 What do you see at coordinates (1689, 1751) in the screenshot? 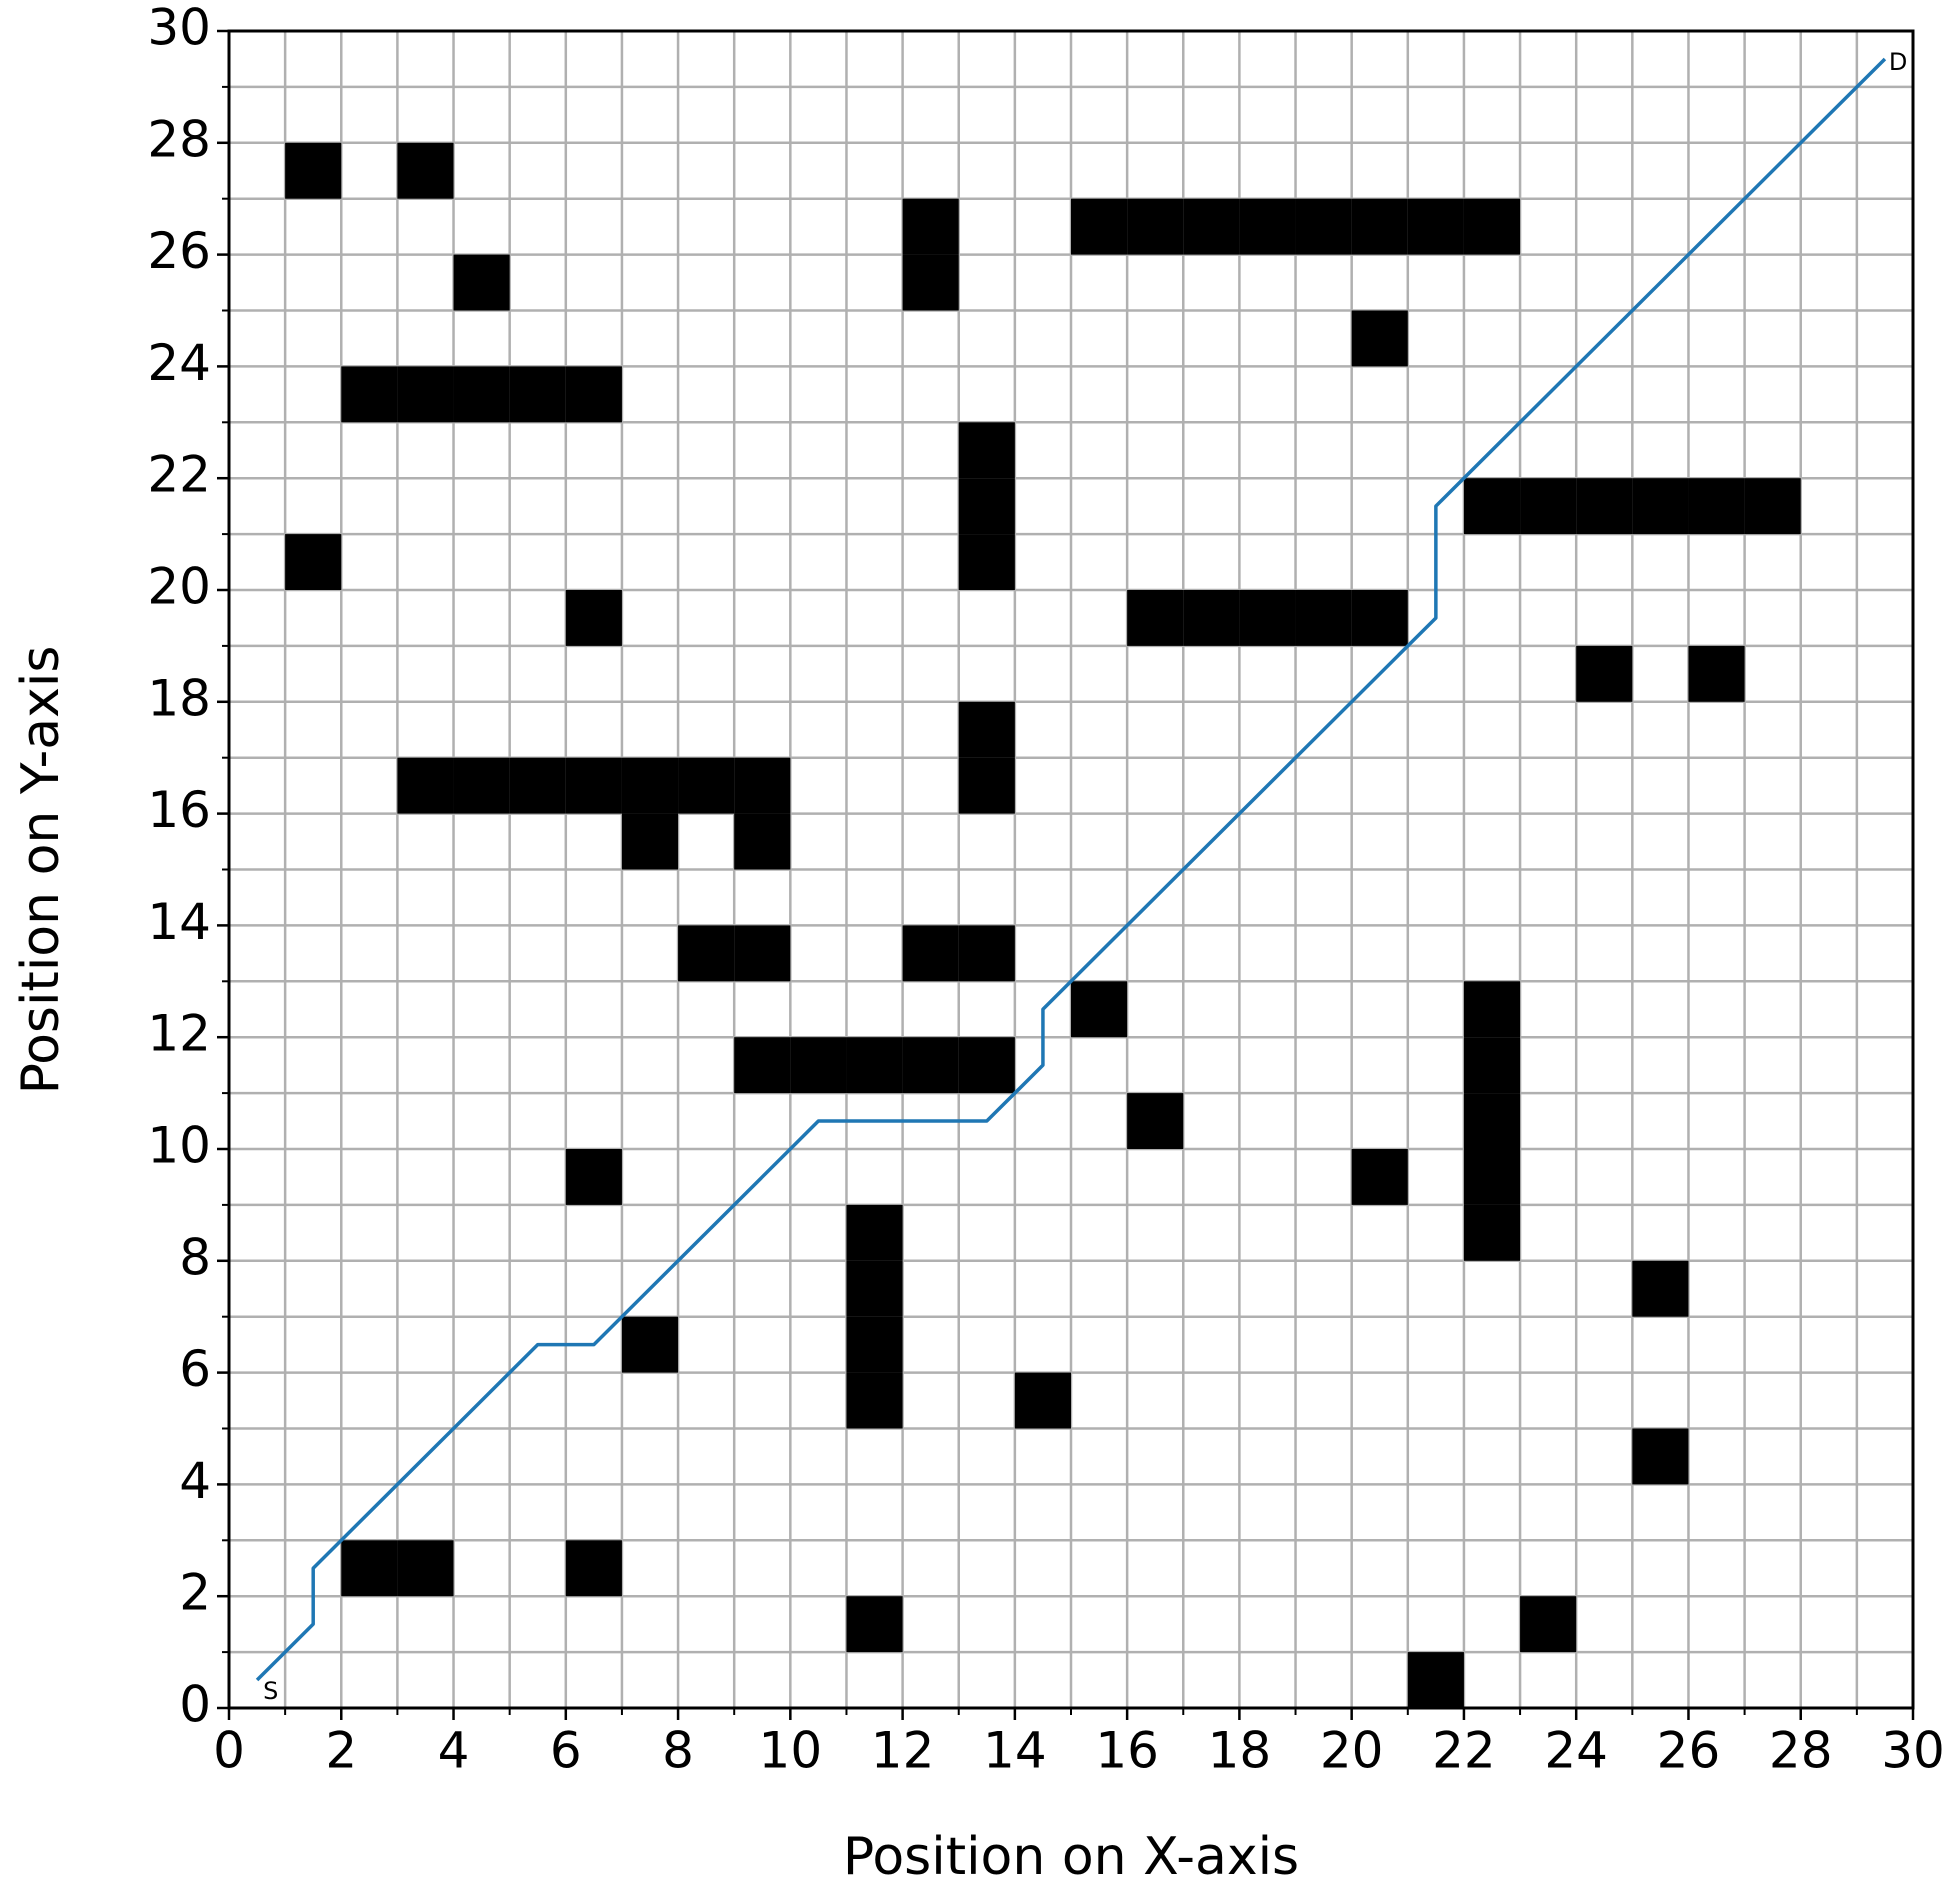
I see `x-tick-label: 26` at bounding box center [1689, 1751].